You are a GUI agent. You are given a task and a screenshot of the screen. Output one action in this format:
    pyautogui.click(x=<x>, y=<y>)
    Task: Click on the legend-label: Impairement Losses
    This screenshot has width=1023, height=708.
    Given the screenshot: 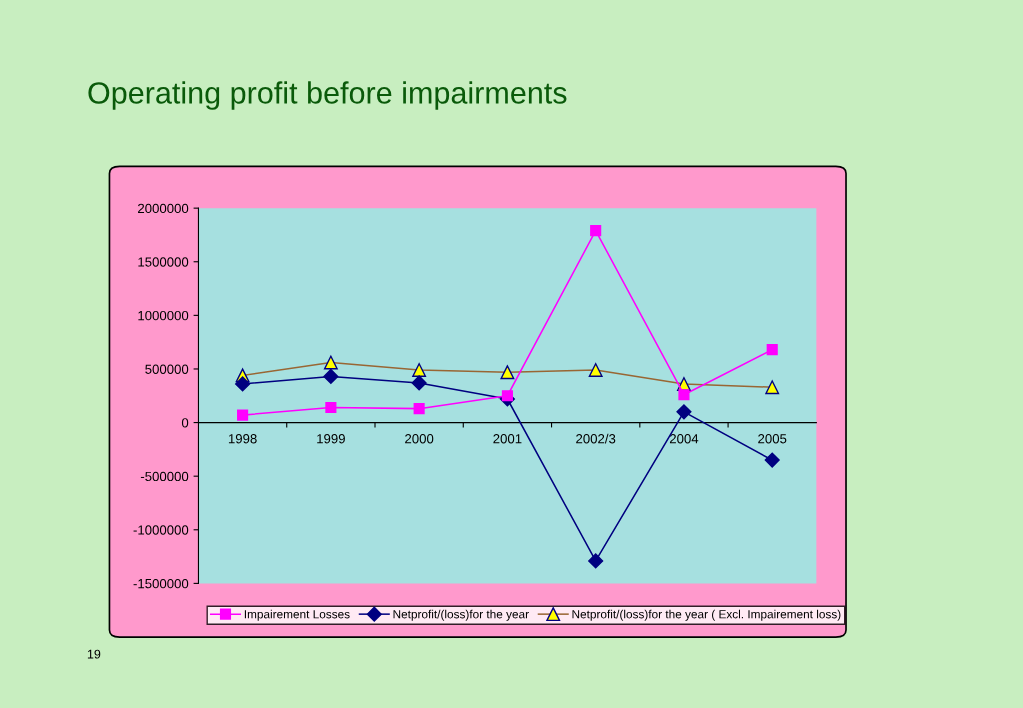 What is the action you would take?
    pyautogui.click(x=297, y=615)
    